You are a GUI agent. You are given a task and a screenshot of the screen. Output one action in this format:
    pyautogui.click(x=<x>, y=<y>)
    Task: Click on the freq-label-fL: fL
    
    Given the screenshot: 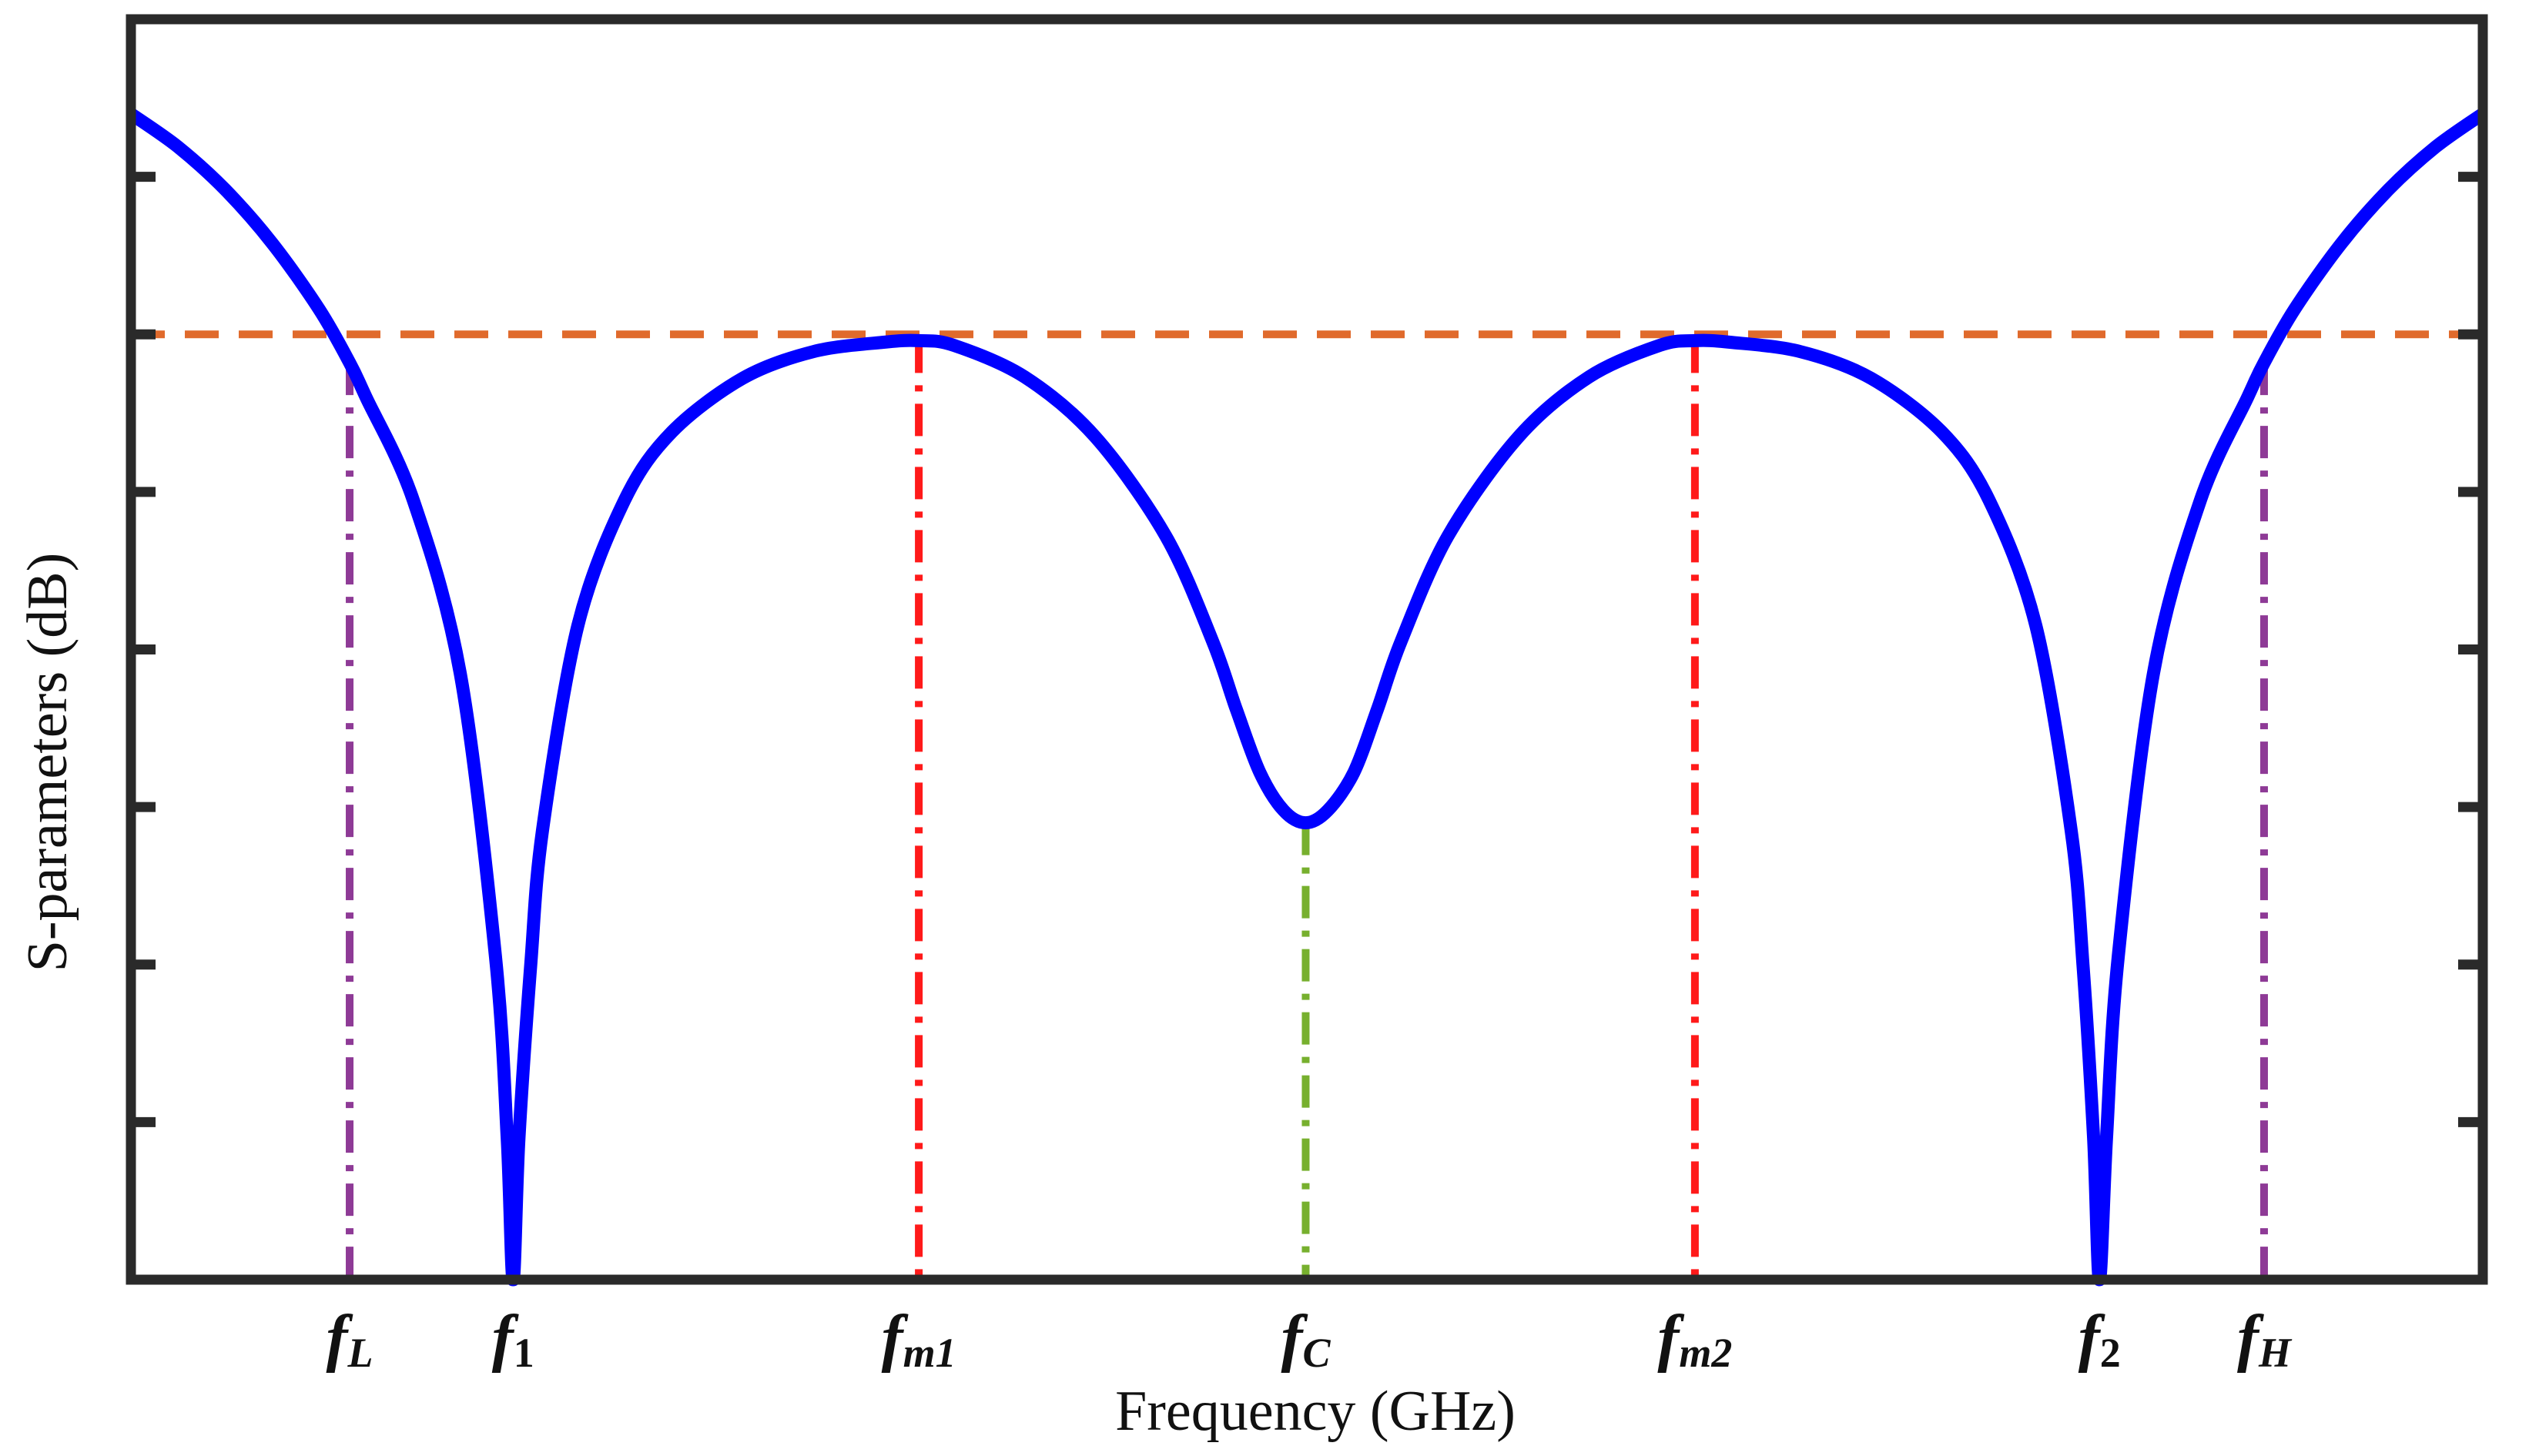 What is the action you would take?
    pyautogui.click(x=350, y=1339)
    